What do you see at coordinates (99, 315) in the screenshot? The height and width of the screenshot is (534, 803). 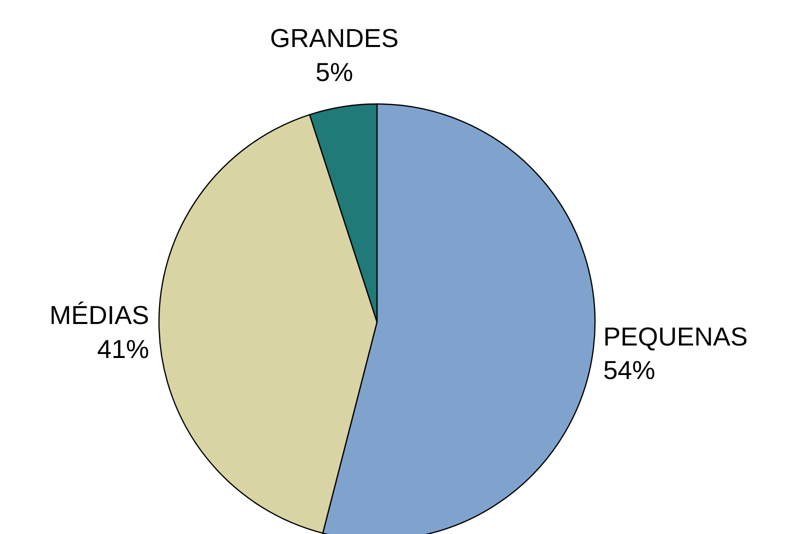 I see `slice-label: MÉDIAS` at bounding box center [99, 315].